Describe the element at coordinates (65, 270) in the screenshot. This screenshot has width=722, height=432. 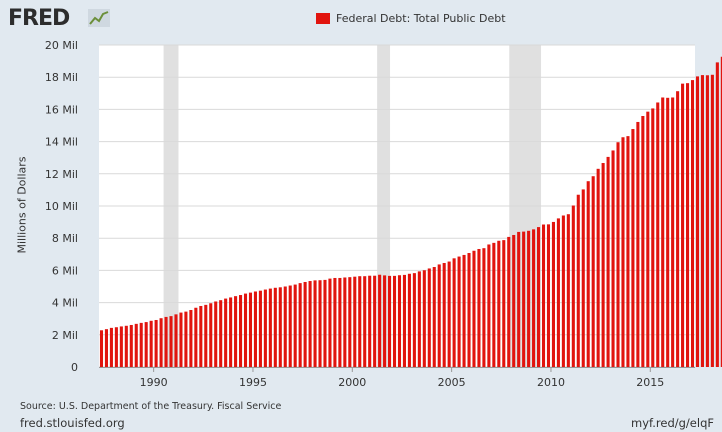
I see `y-tick-label: 6 Mil` at that location.